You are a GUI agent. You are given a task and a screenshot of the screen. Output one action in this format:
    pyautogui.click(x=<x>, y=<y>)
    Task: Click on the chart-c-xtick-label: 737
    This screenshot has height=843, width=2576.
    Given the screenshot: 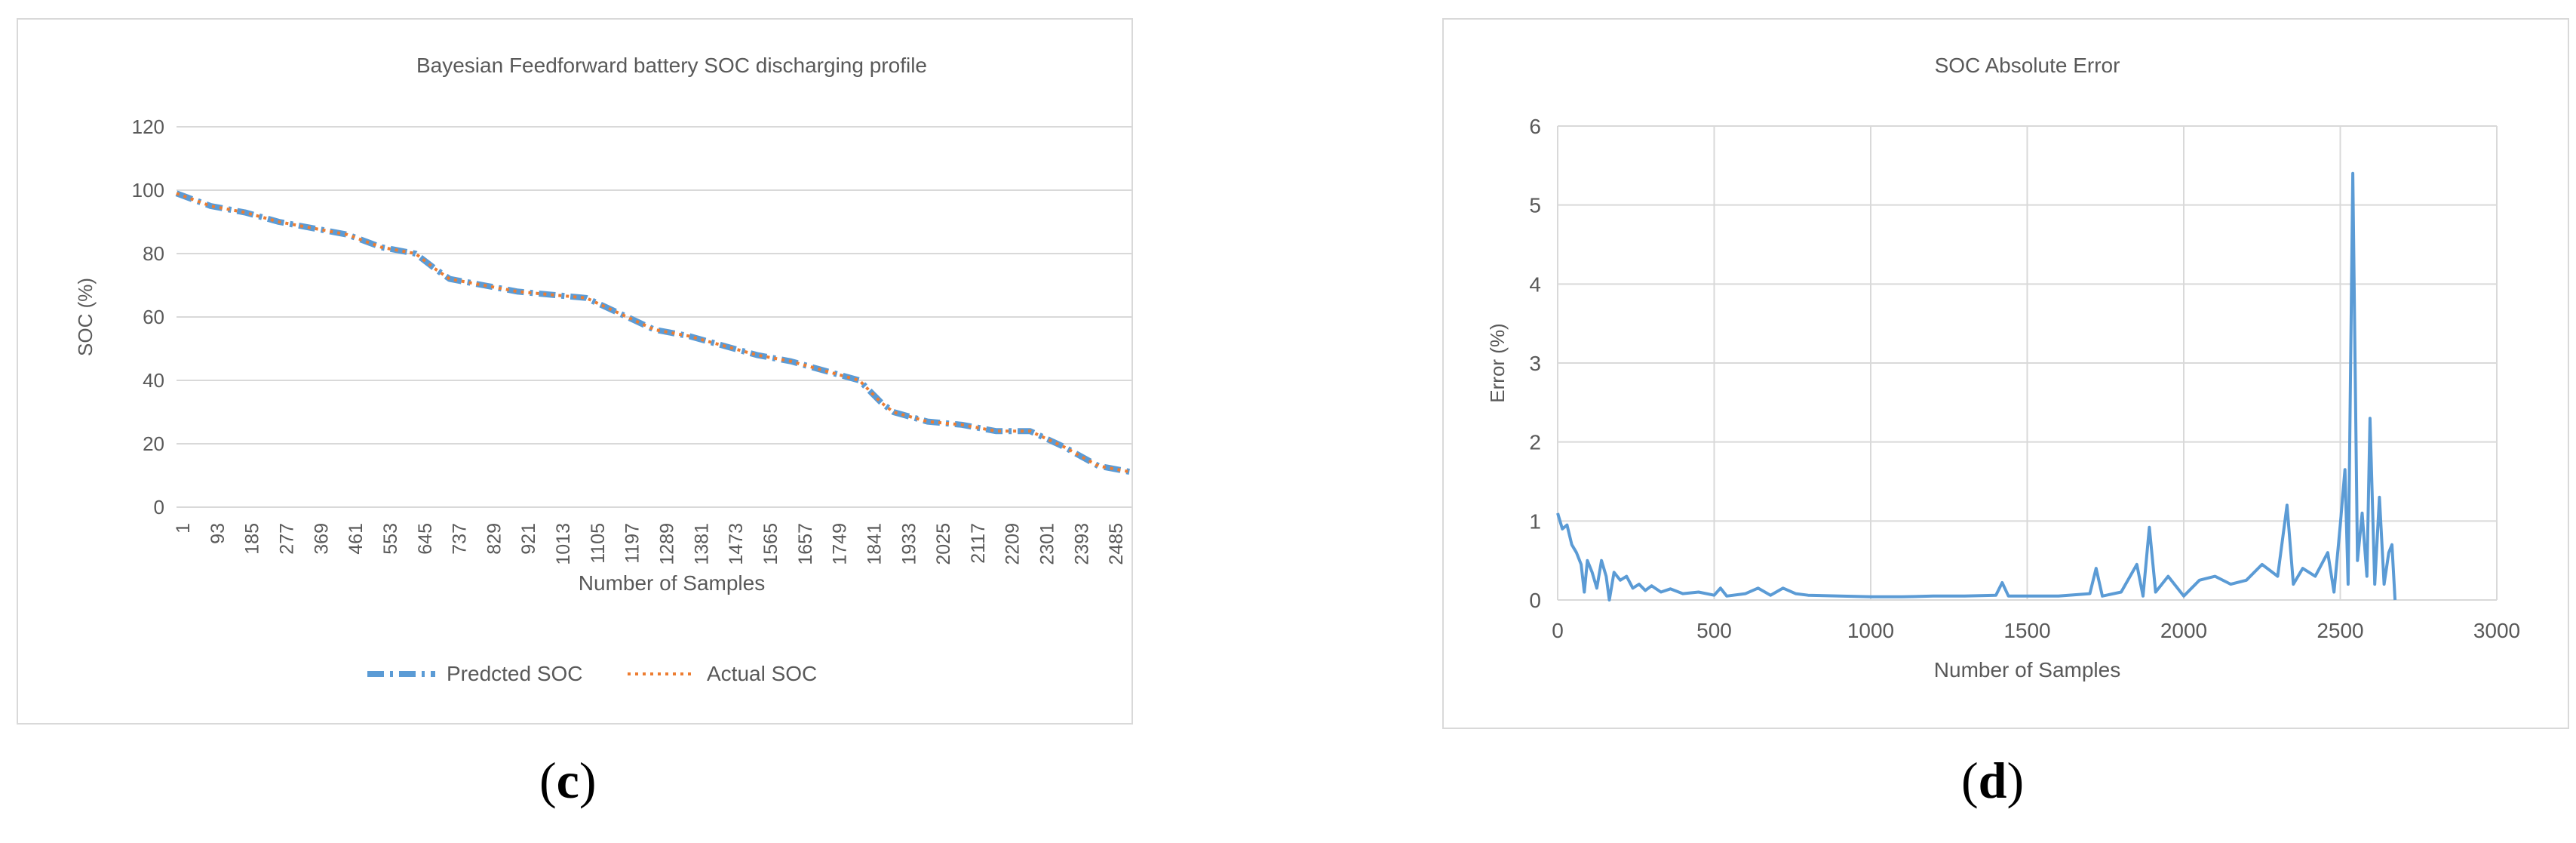 What is the action you would take?
    pyautogui.click(x=460, y=539)
    